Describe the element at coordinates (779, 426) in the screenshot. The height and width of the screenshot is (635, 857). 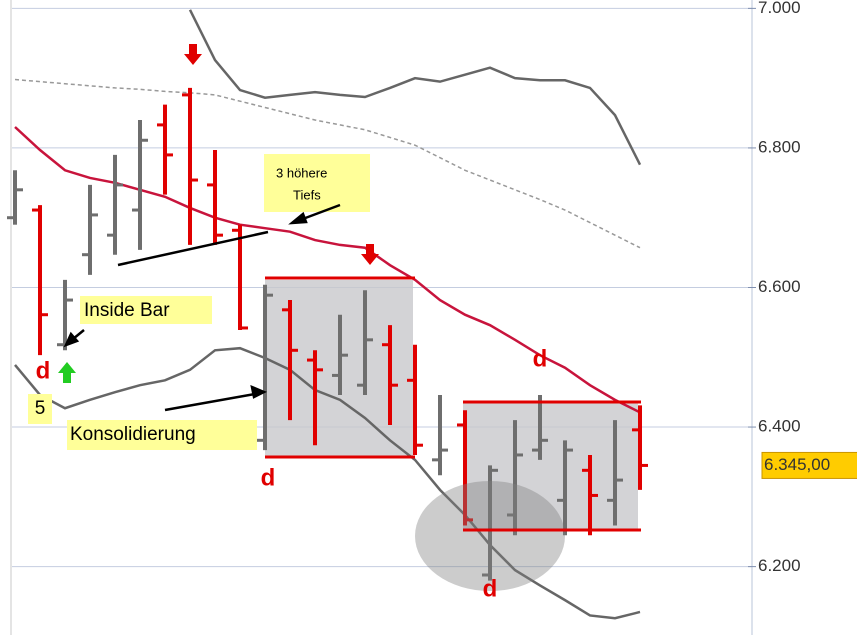
I see `y-tick-label: 6.400` at that location.